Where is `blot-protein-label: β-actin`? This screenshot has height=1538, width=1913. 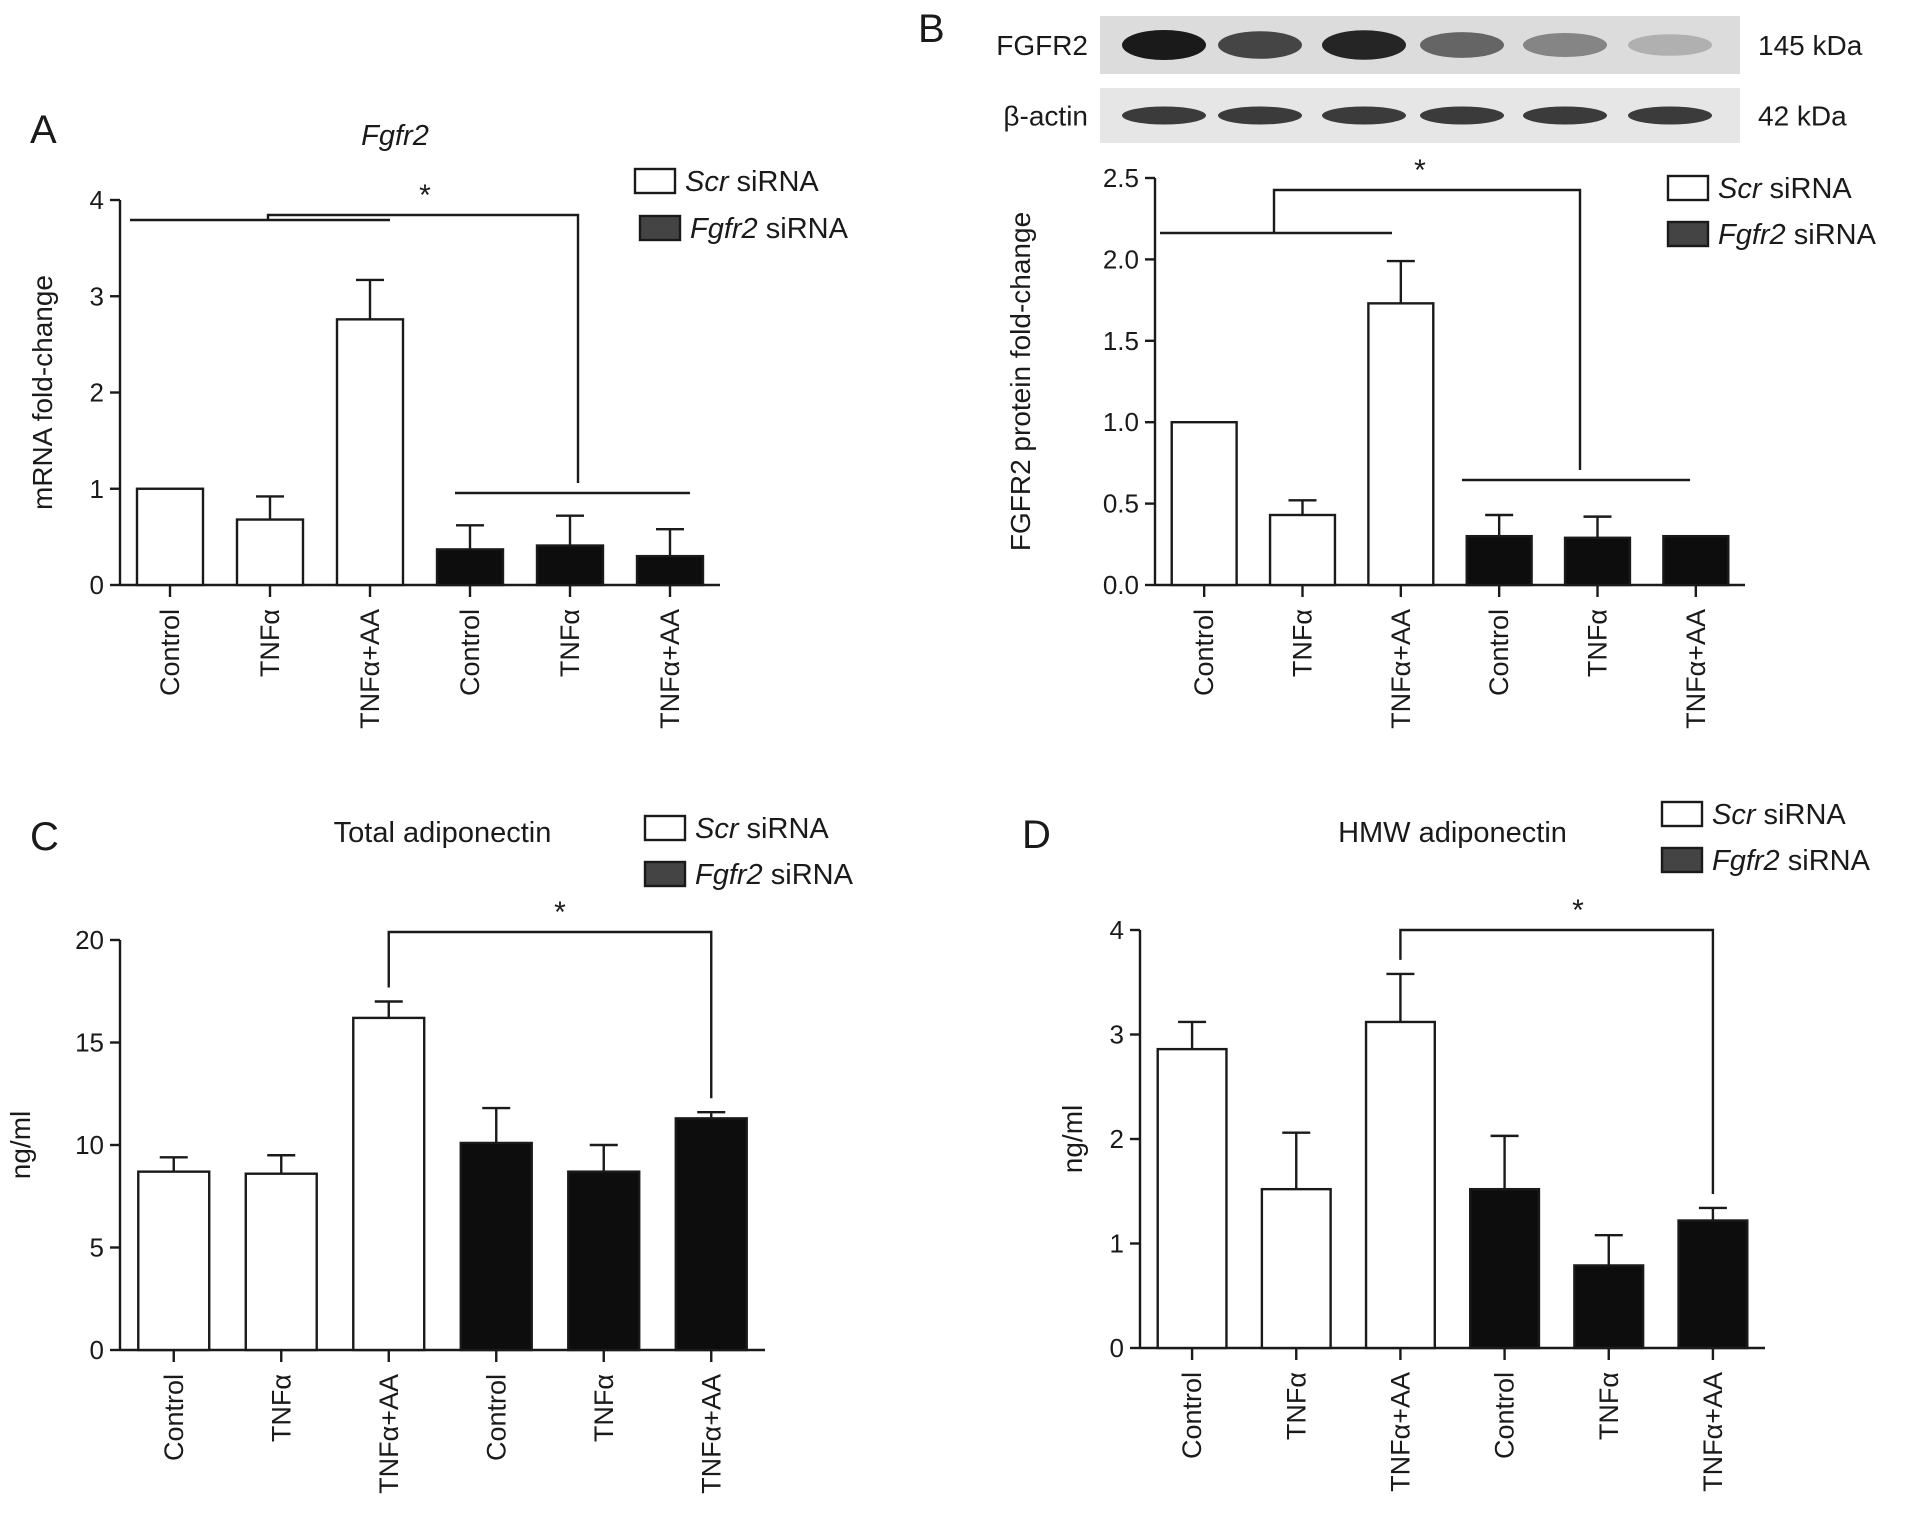 blot-protein-label: β-actin is located at coordinates (1045, 116).